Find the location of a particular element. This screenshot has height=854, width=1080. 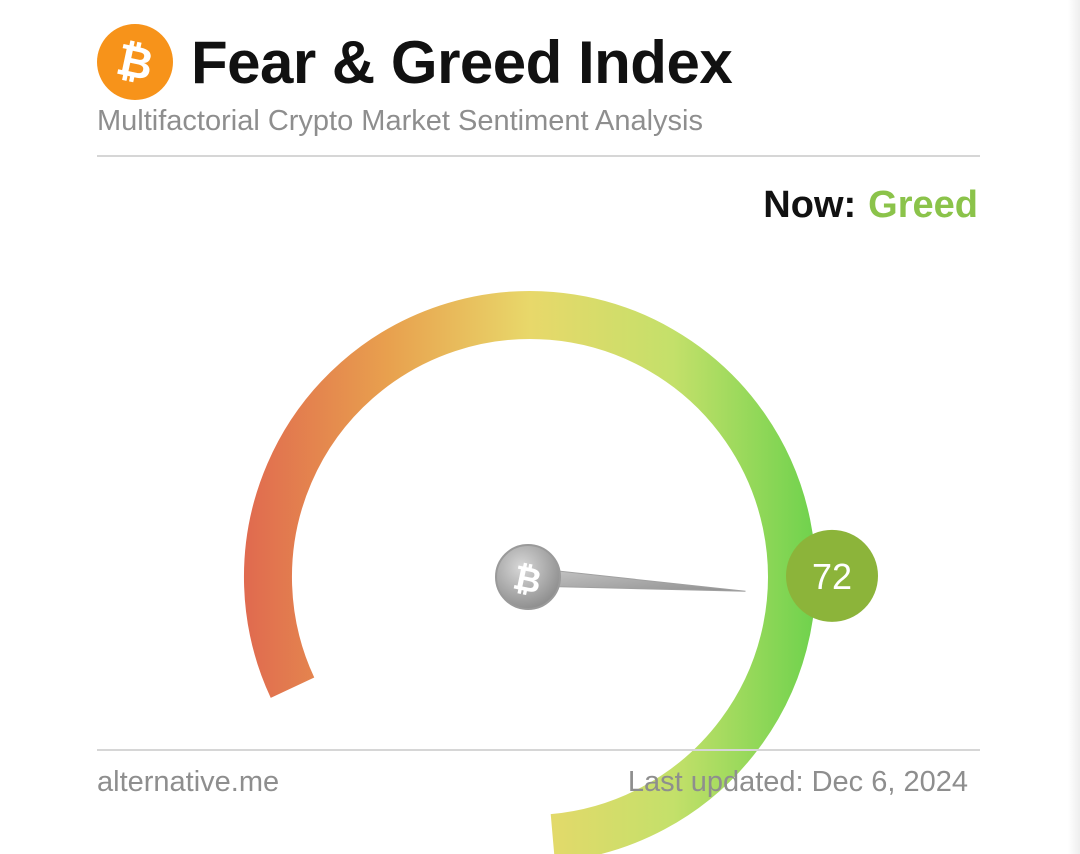

bitcoin-icon: ₿ is located at coordinates (135, 62).